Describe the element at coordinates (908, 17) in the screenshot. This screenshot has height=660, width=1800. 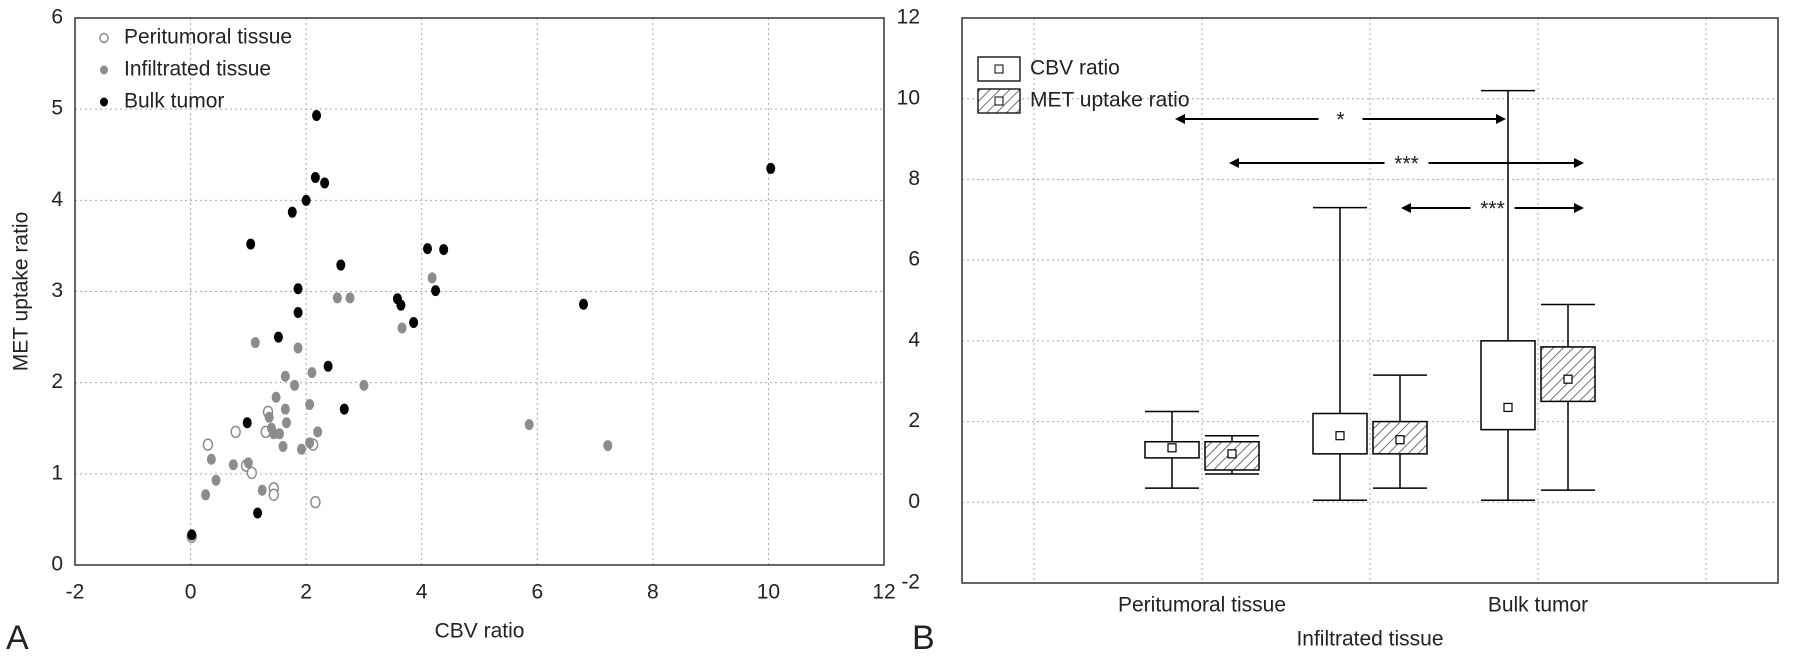
I see `y-tick-label: 12` at that location.